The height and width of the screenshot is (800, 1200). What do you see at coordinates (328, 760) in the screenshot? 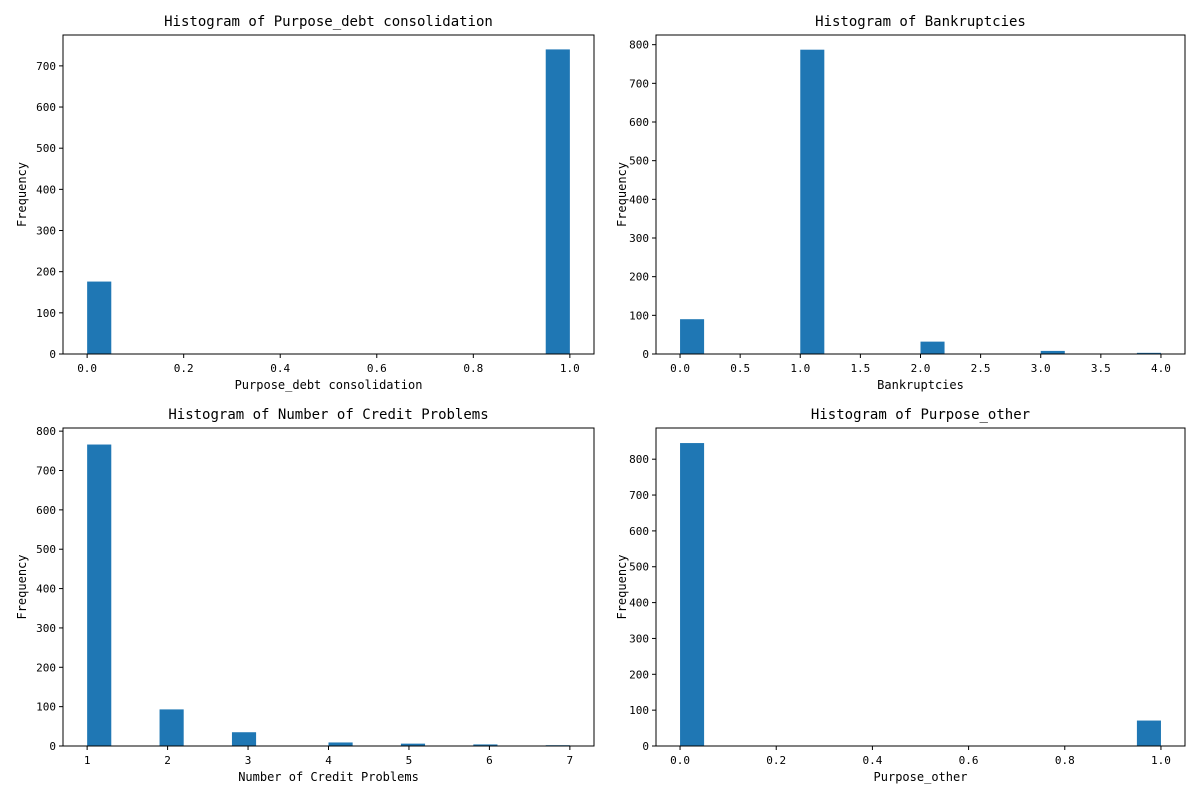
I see `x-tick-label: 4` at bounding box center [328, 760].